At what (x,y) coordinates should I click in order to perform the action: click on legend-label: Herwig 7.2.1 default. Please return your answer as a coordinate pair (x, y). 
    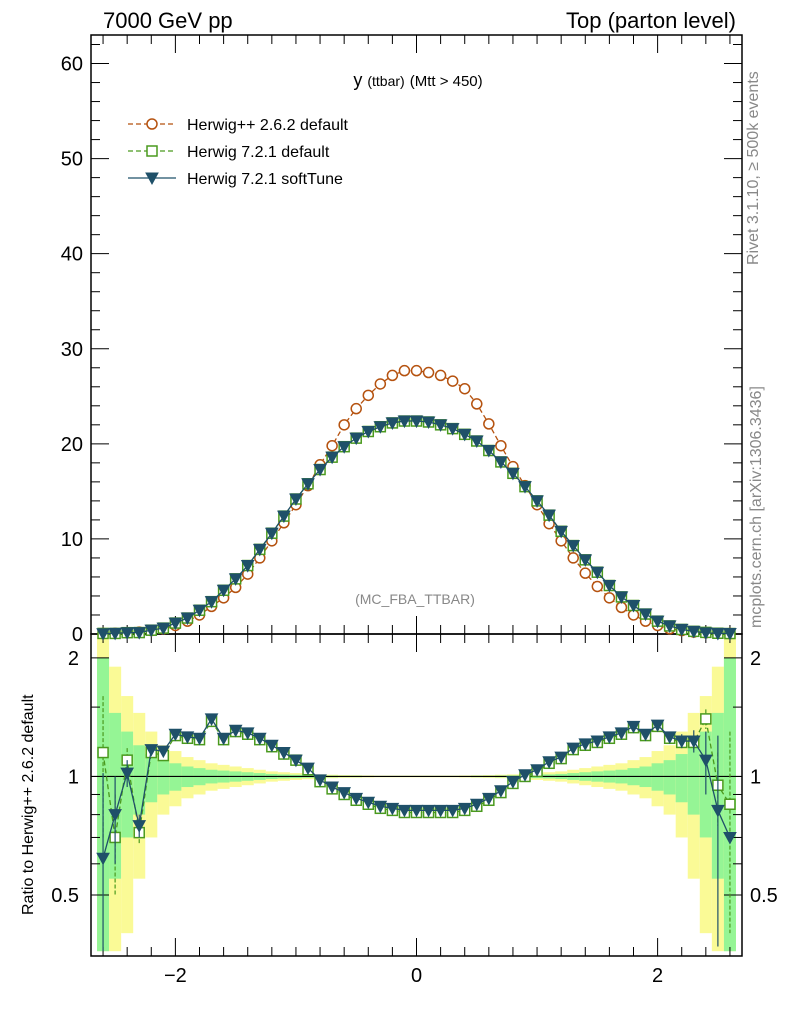
    Looking at the image, I should click on (258, 152).